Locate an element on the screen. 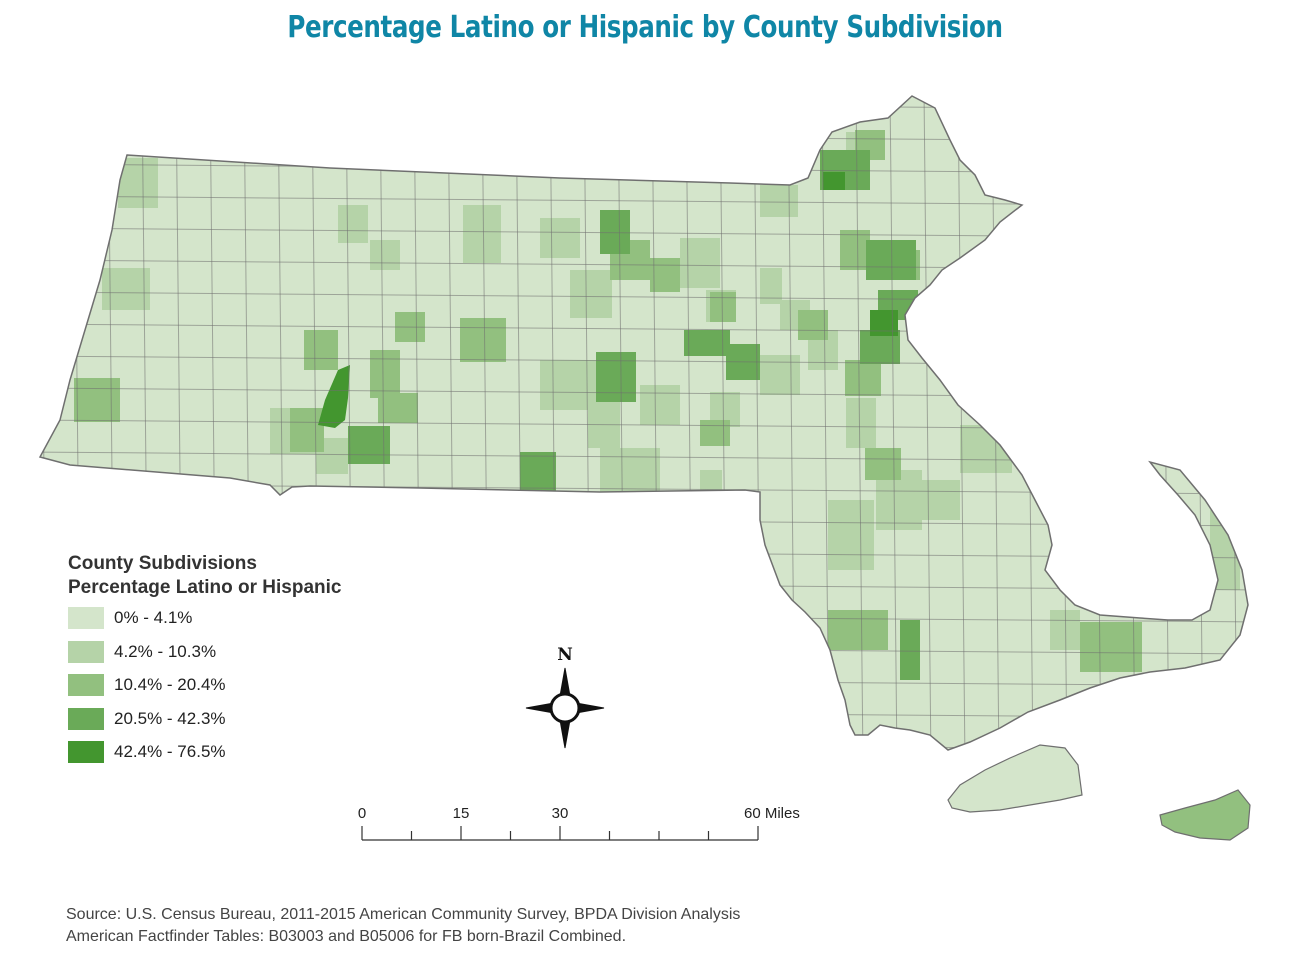 The image size is (1290, 968). legend-label: 20.5% - 42.3% is located at coordinates (170, 718).